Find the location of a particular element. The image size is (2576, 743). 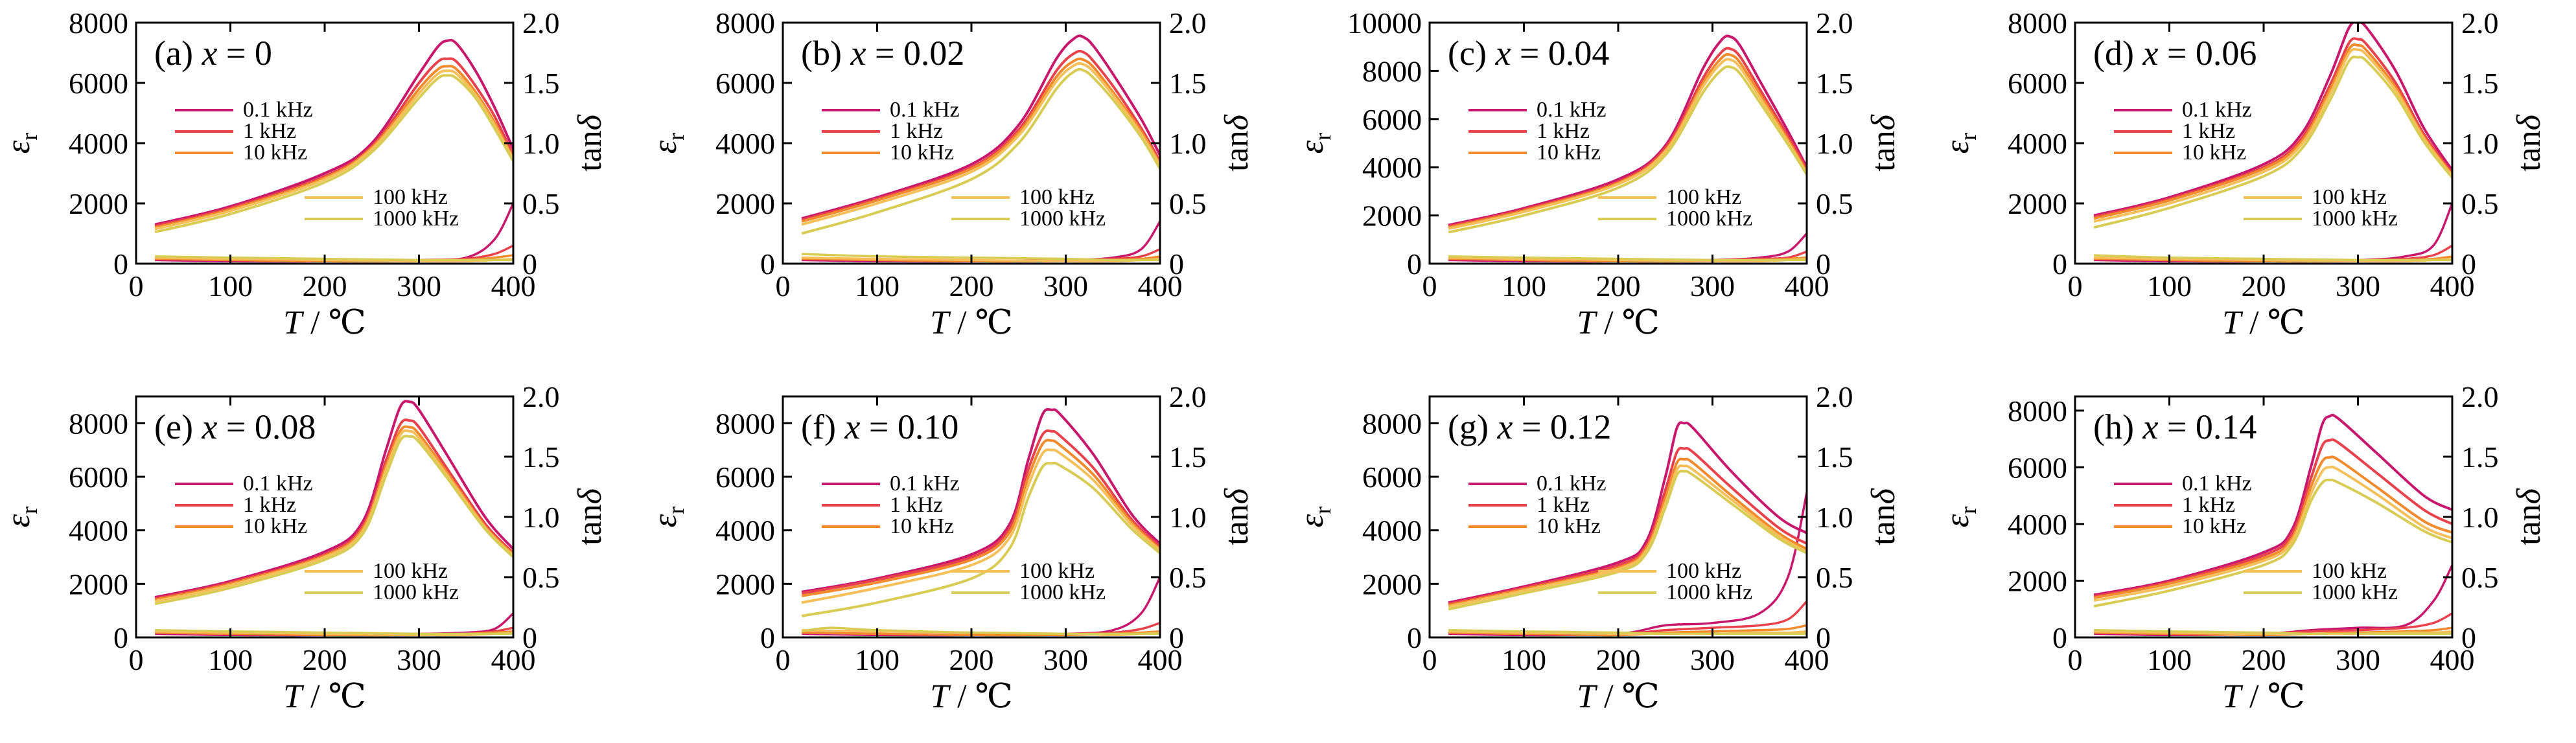

panel-label: (a) x = 0 is located at coordinates (213, 53).